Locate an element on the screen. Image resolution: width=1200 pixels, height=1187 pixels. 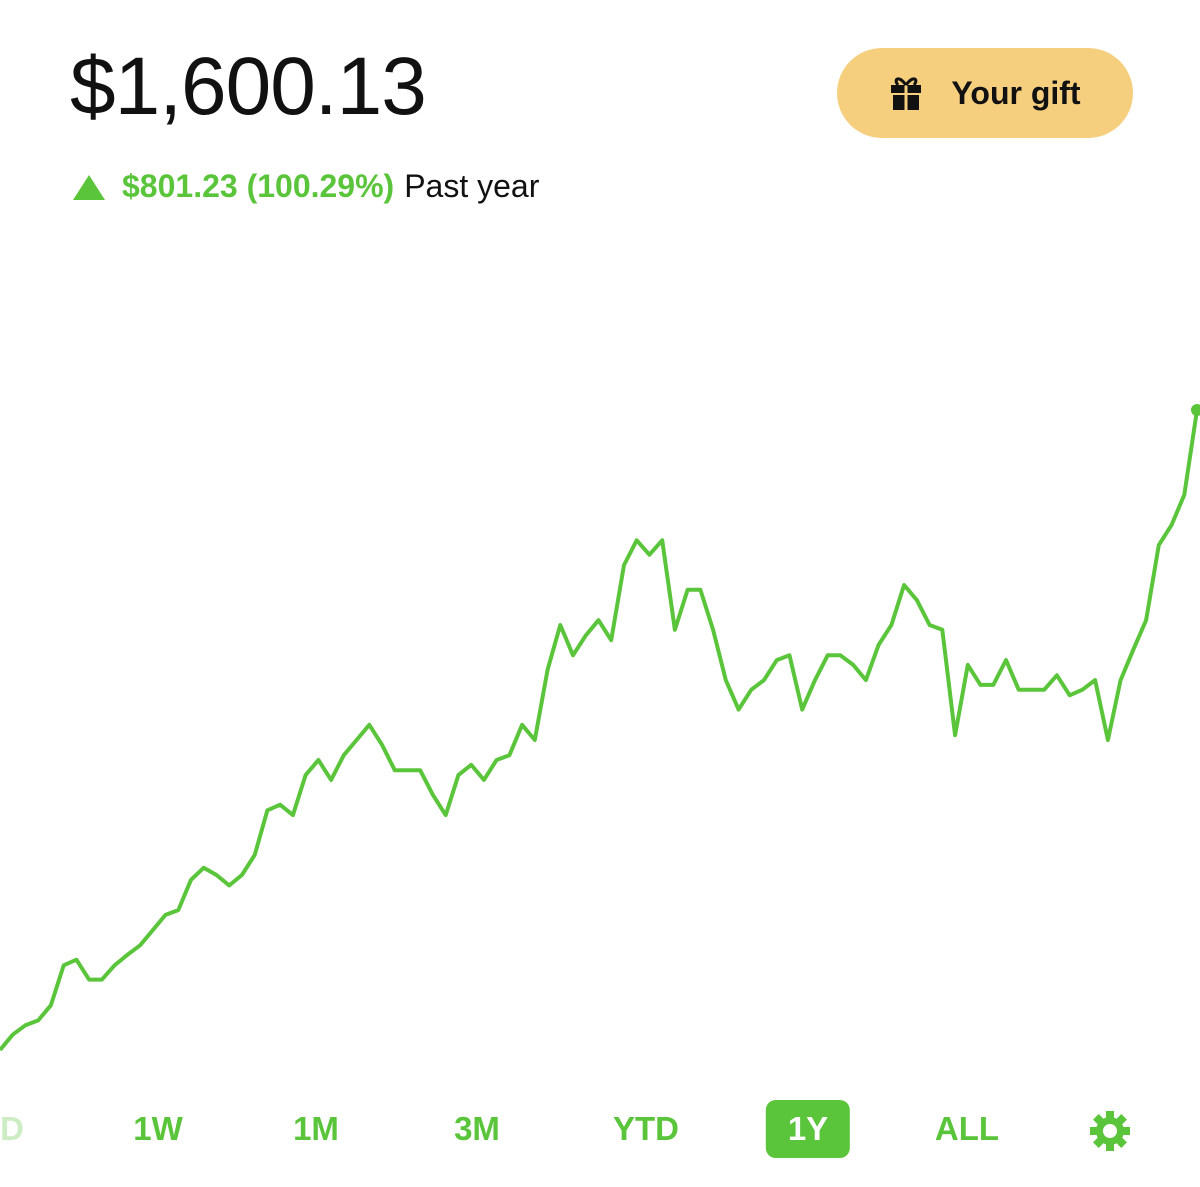
end-dot is located at coordinates (1195, 410).